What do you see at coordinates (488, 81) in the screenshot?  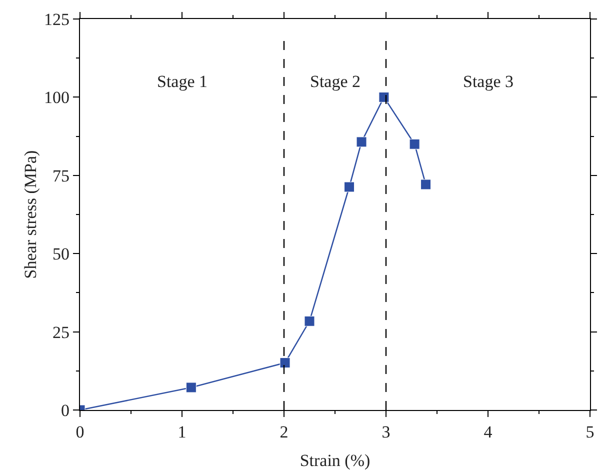 I see `annotation: Stage 3` at bounding box center [488, 81].